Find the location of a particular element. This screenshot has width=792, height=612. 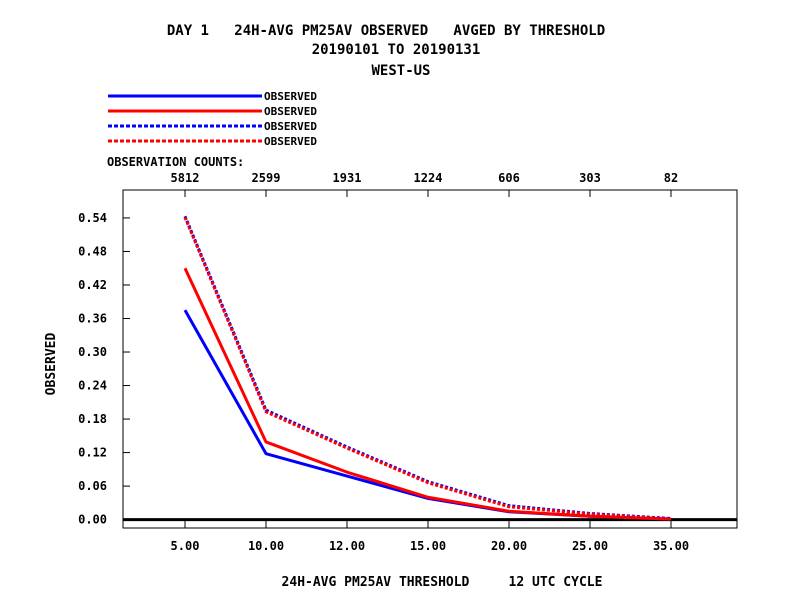

x-tick-label: 10.00 is located at coordinates (266, 546).